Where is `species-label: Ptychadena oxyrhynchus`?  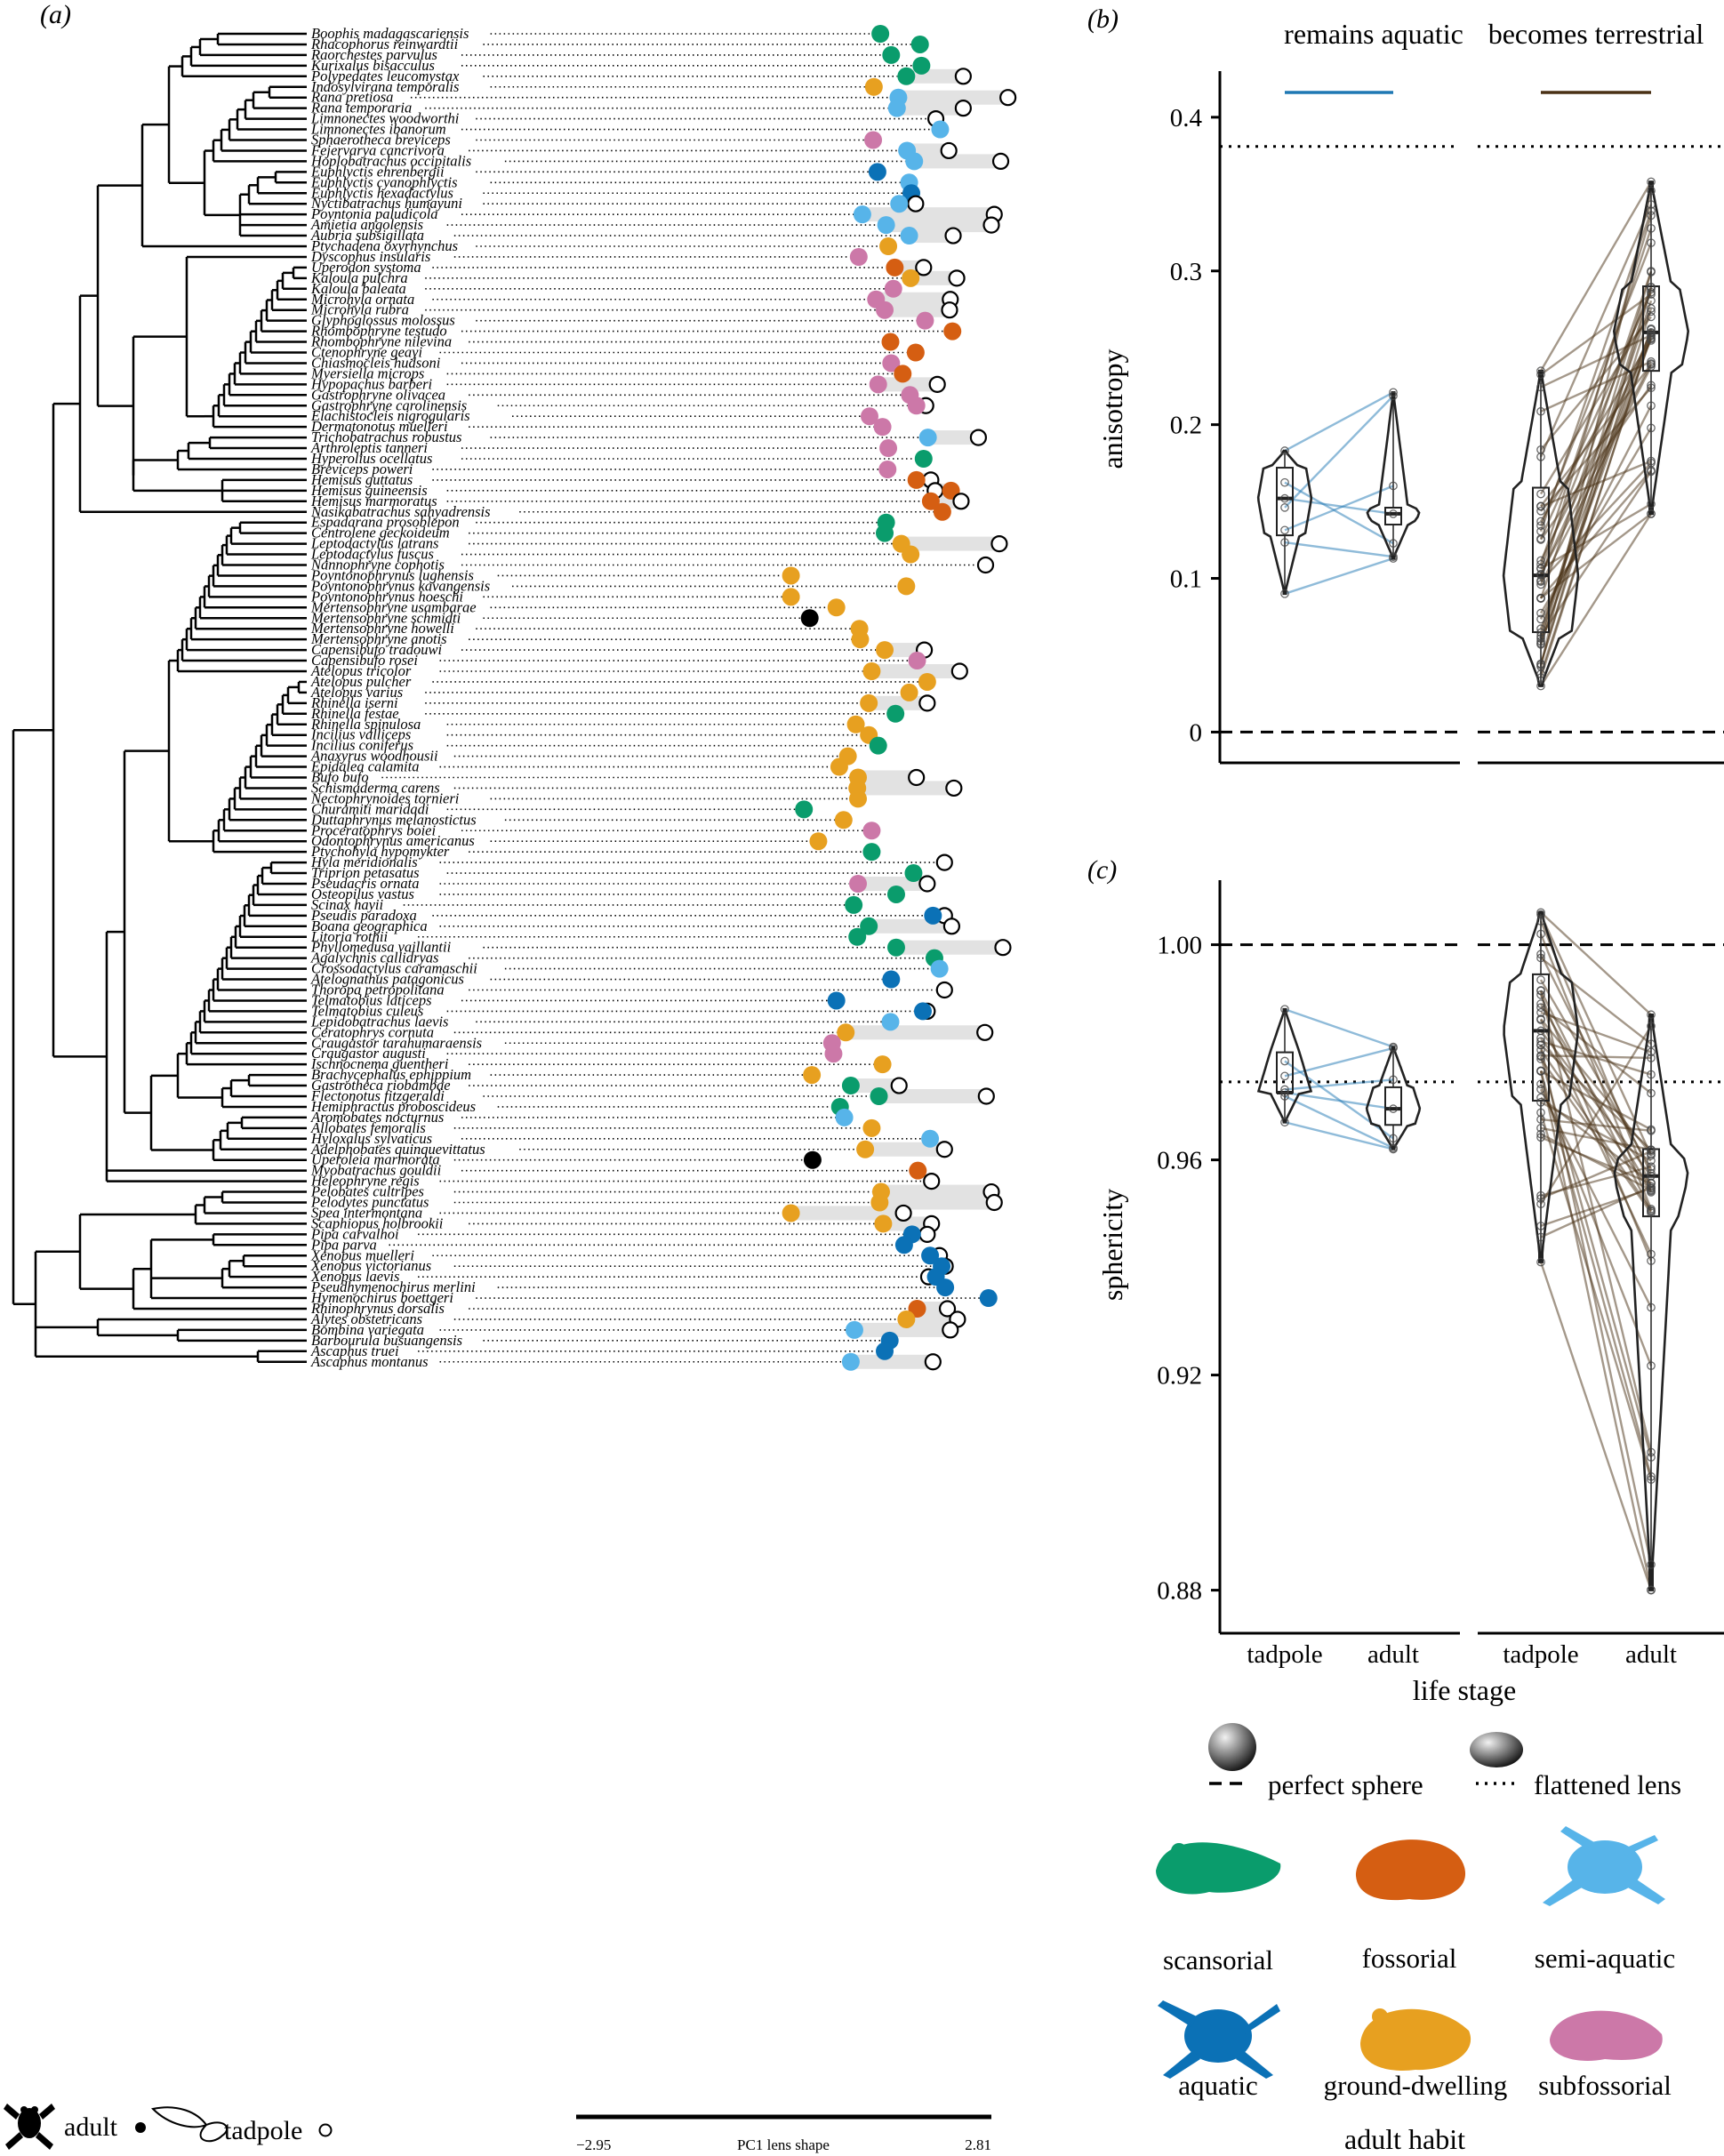
species-label: Ptychadena oxyrhynchus is located at coordinates (384, 246).